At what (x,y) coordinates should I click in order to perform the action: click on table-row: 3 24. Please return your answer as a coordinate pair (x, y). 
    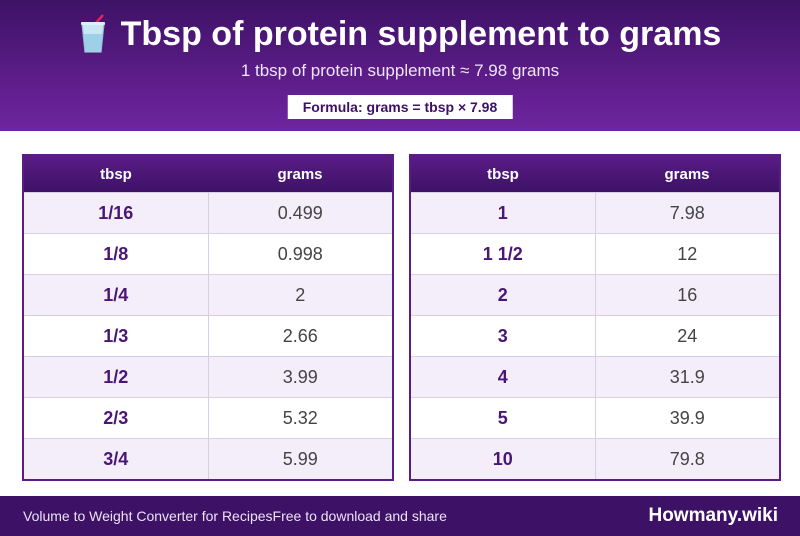
    Looking at the image, I should click on (595, 335).